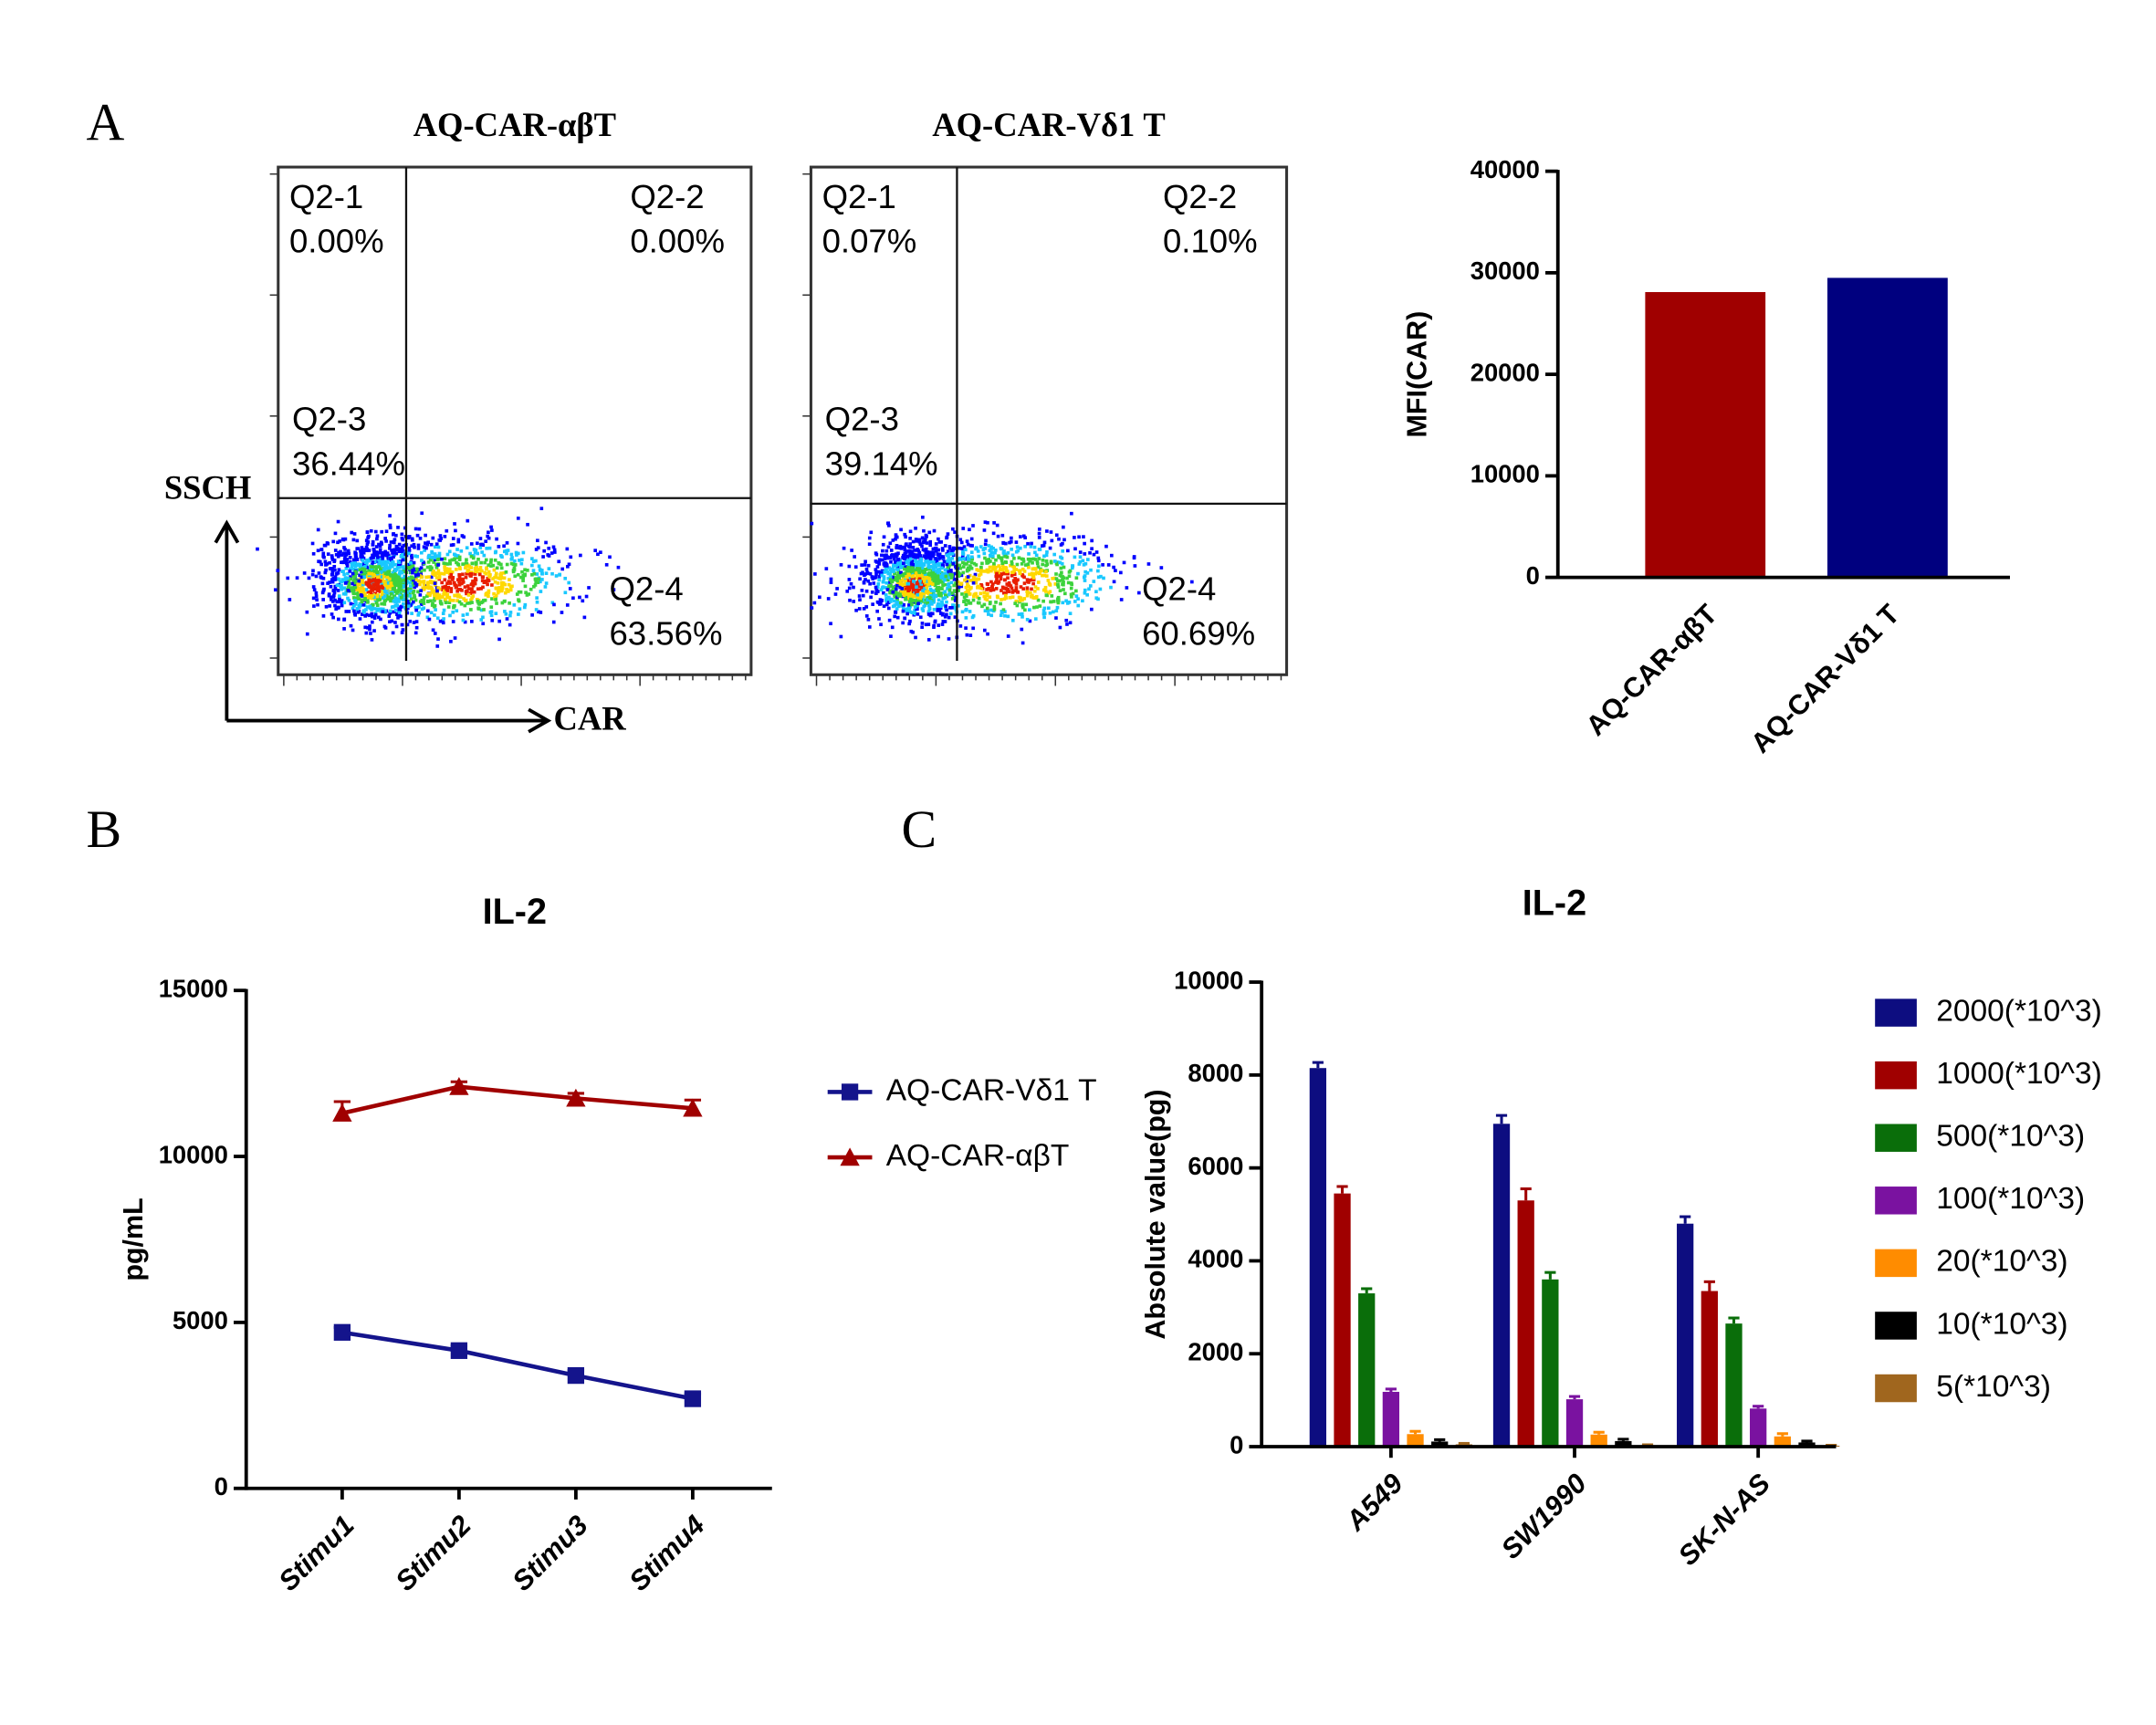  Describe the element at coordinates (1505, 474) in the screenshot. I see `y-tick-label: 10000` at that location.